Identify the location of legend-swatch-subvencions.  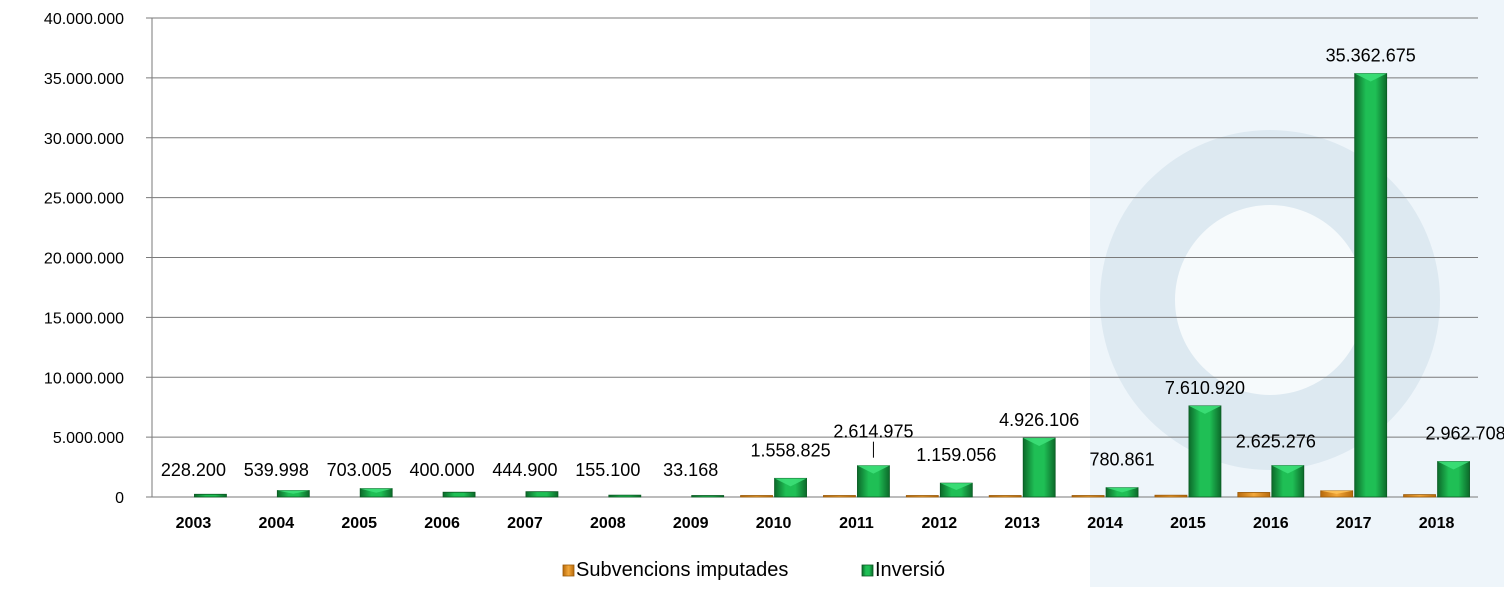
(568, 570).